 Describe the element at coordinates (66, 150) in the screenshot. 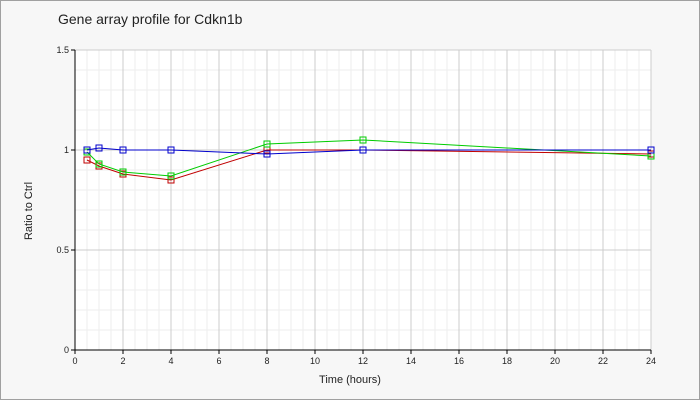

I see `y-tick-label: 1` at that location.